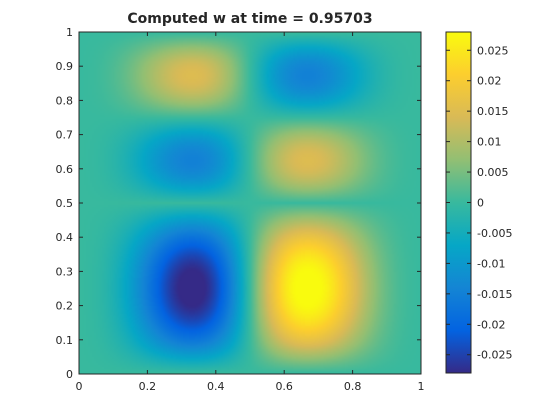 The image size is (560, 420). What do you see at coordinates (249, 19) in the screenshot?
I see `chart-title: Computed w at time = 0.95703` at bounding box center [249, 19].